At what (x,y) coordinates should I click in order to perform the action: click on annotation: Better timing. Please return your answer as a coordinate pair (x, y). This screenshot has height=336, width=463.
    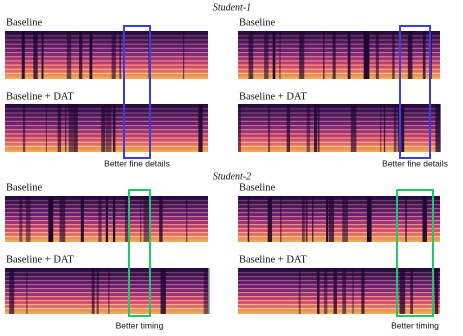
    Looking at the image, I should click on (140, 325).